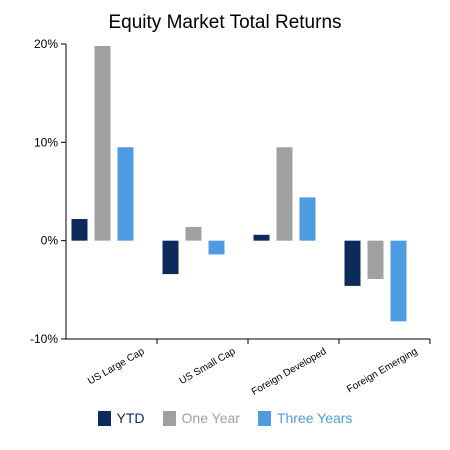 The width and height of the screenshot is (450, 450). What do you see at coordinates (225, 22) in the screenshot?
I see `chart-title: Equity Market Total Returns` at bounding box center [225, 22].